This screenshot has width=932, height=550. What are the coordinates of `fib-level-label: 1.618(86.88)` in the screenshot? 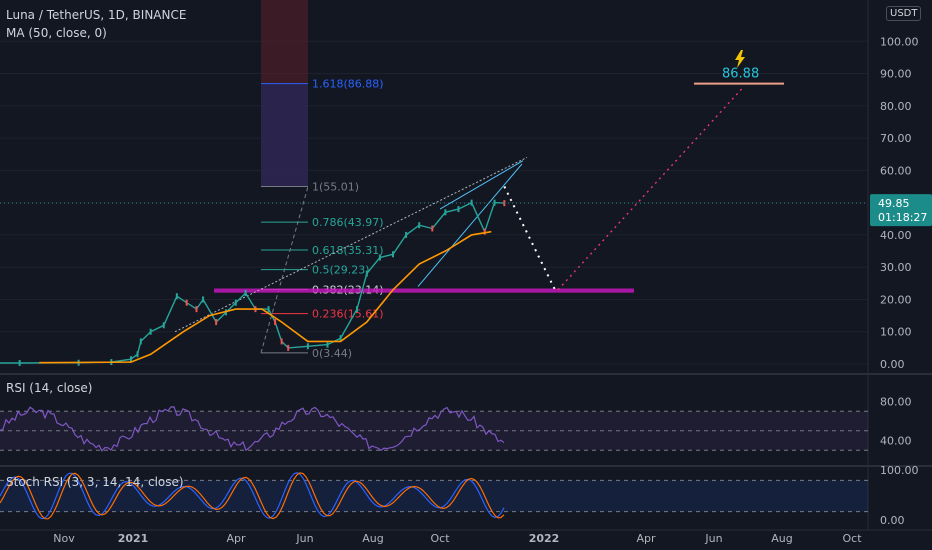 It's located at (348, 84).